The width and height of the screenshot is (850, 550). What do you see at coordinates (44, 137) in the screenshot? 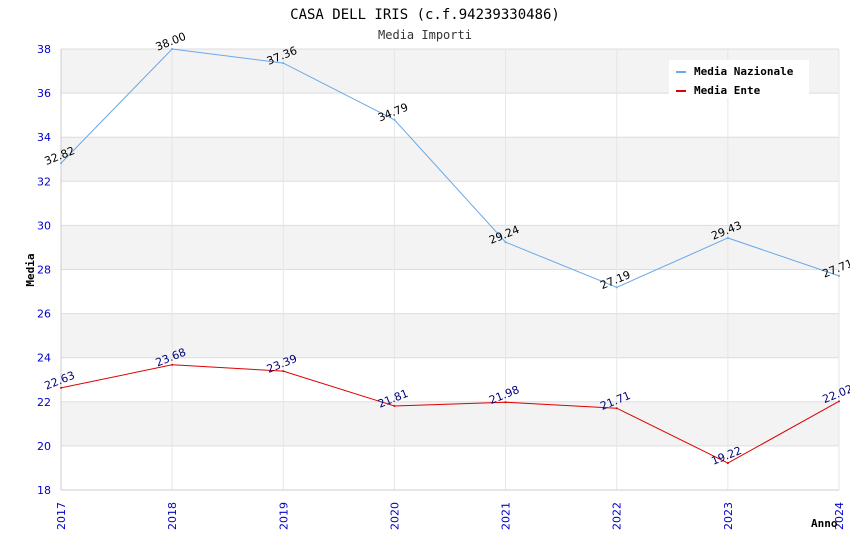
I see `y-tick-label: 34` at bounding box center [44, 137].